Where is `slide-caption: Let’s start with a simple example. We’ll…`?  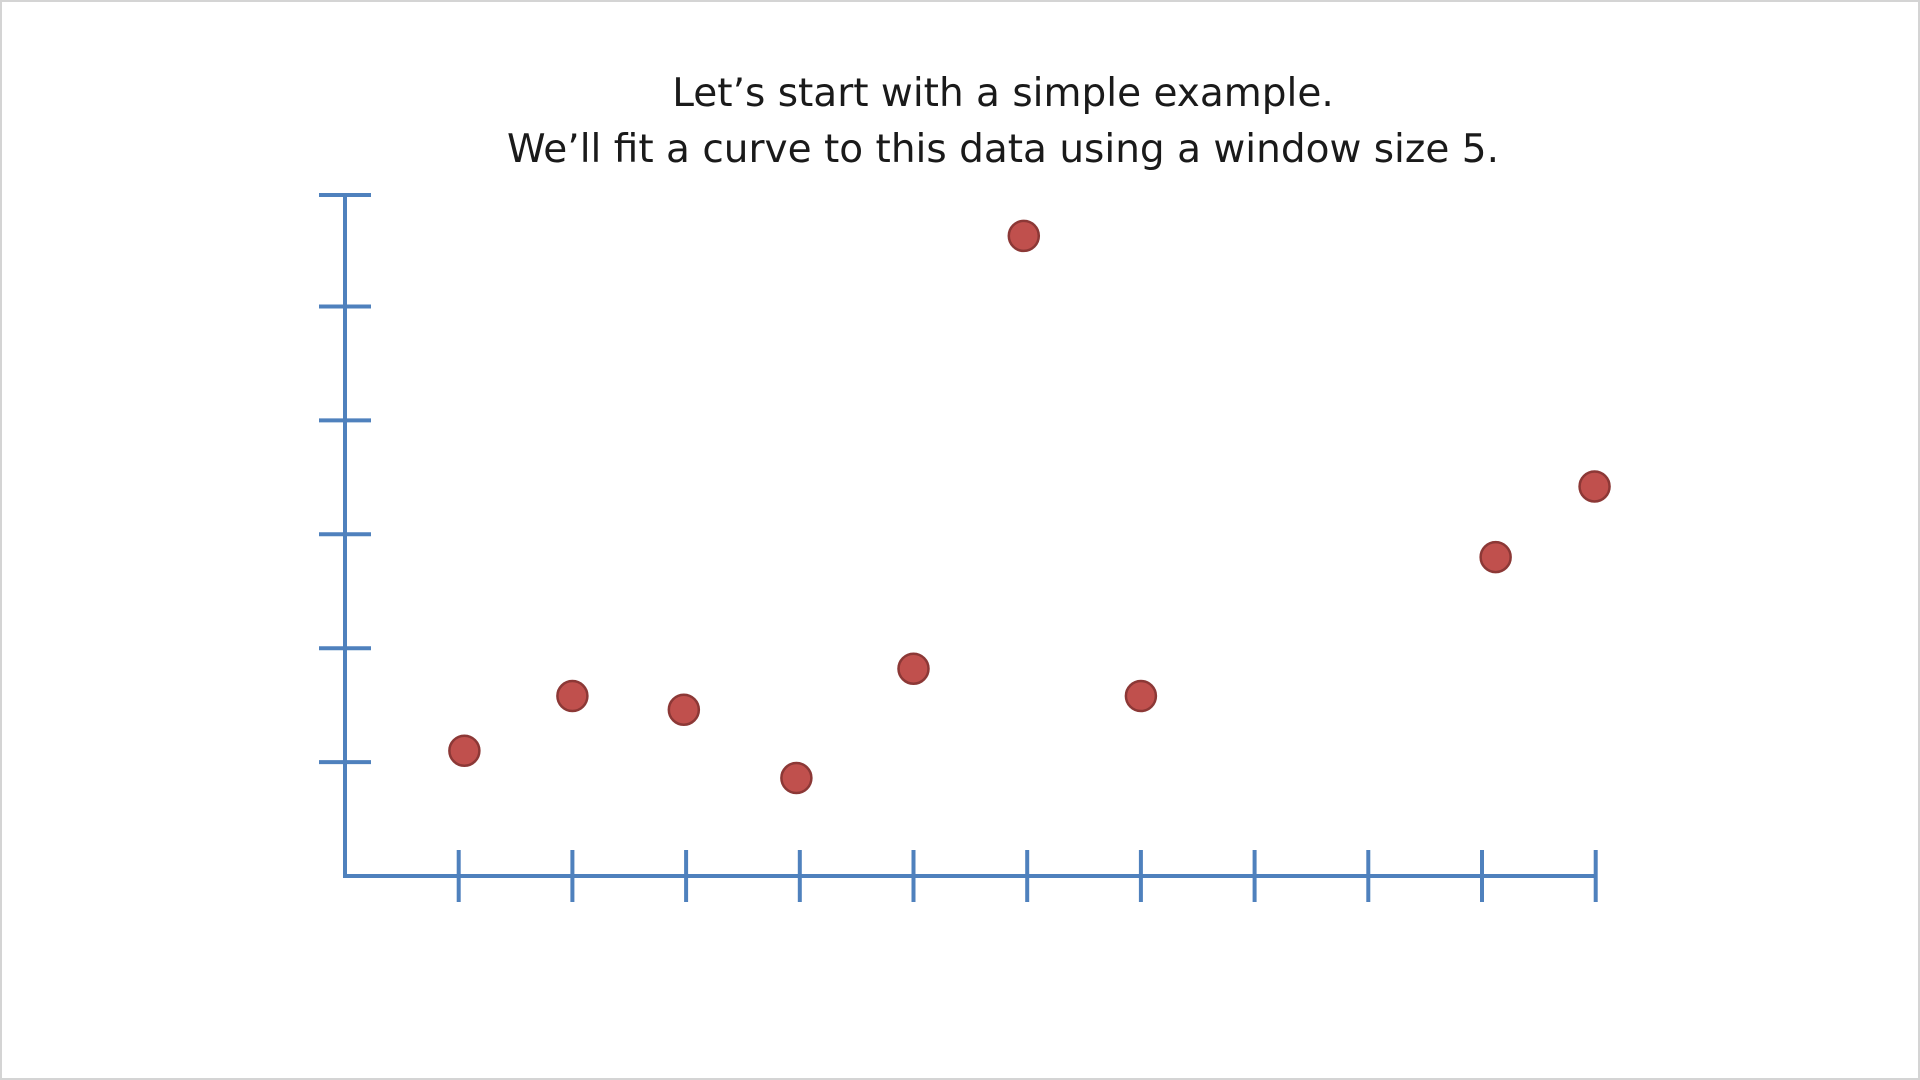 slide-caption: Let’s start with a simple example. We’ll… is located at coordinates (961, 122).